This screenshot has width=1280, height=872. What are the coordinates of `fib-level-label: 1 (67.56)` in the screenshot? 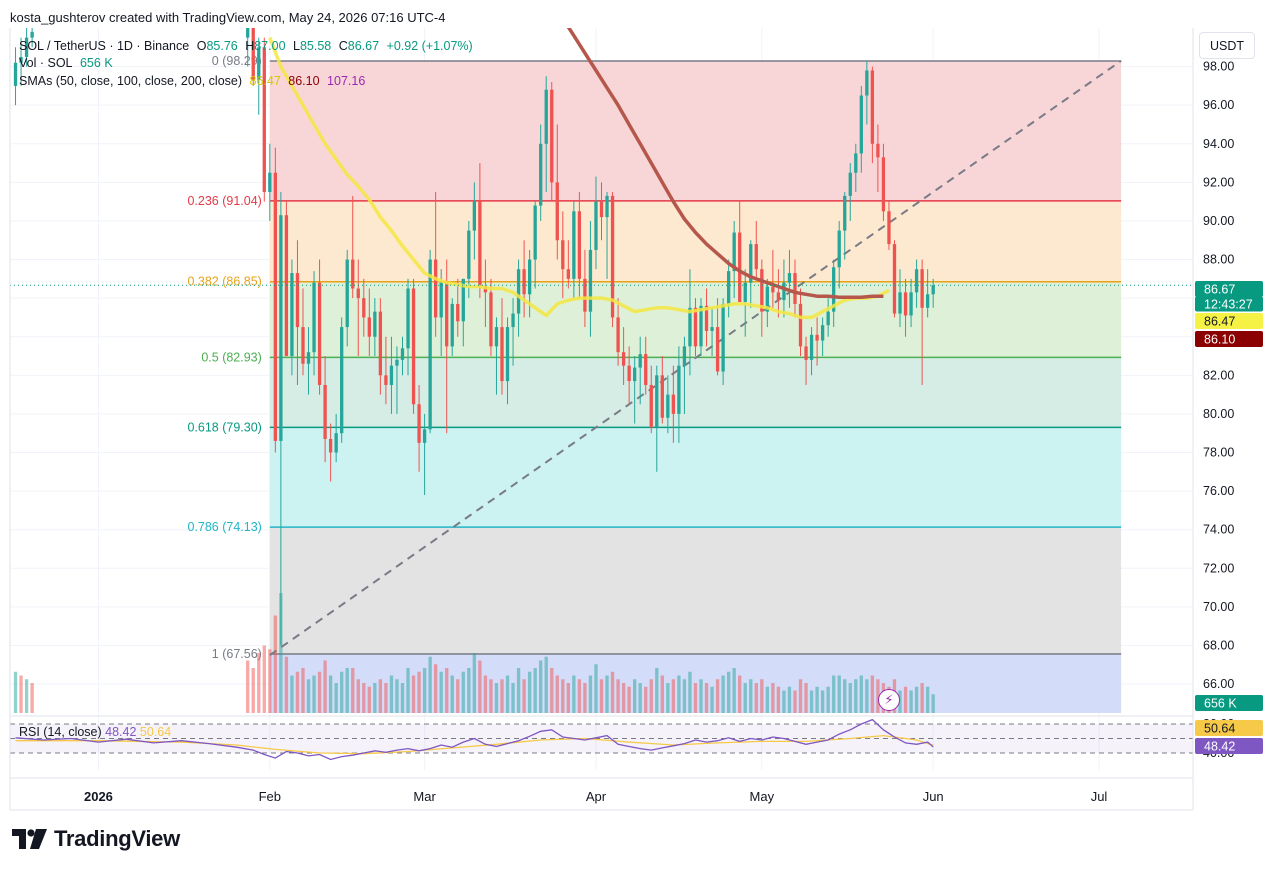 It's located at (237, 654).